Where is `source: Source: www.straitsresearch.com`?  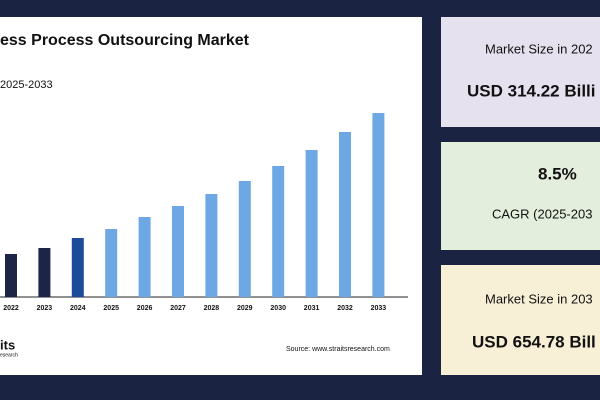
source: Source: www.straitsresearch.com is located at coordinates (338, 349).